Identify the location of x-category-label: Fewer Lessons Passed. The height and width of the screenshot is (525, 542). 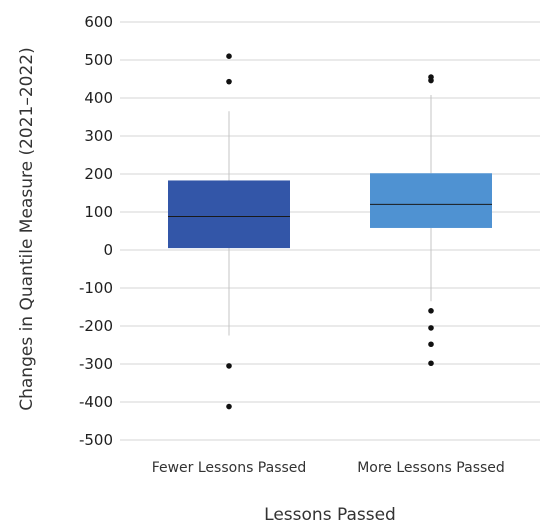
(229, 468).